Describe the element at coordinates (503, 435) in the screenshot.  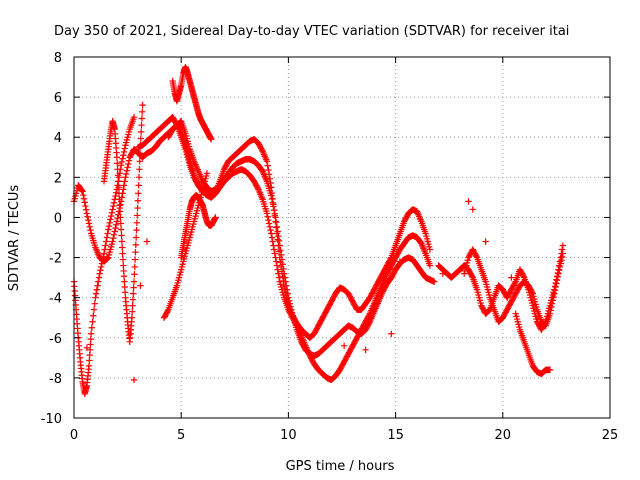
I see `x-tick-label: 20` at that location.